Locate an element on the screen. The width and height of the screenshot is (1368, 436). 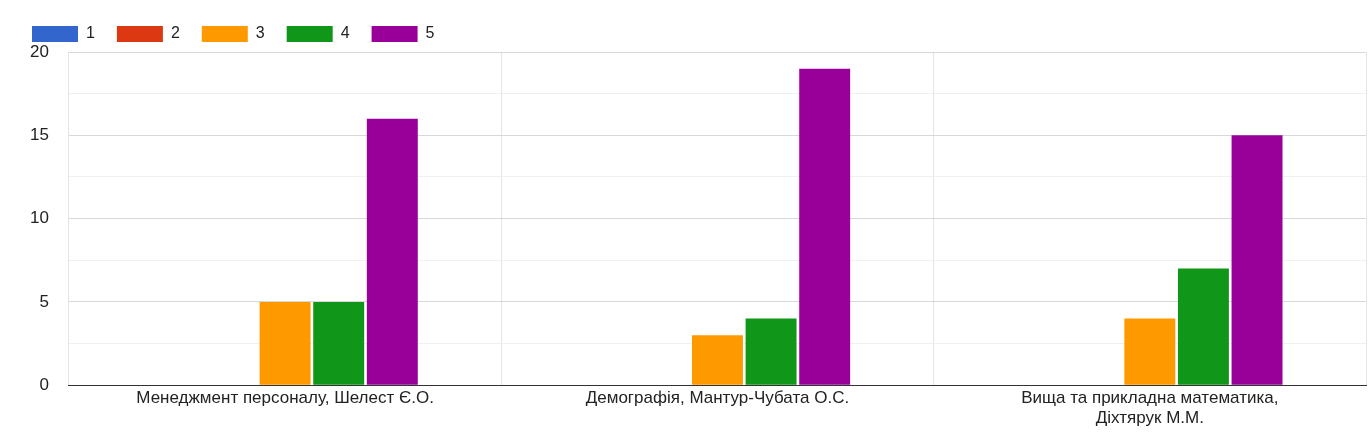
legend-label: 3 is located at coordinates (260, 33).